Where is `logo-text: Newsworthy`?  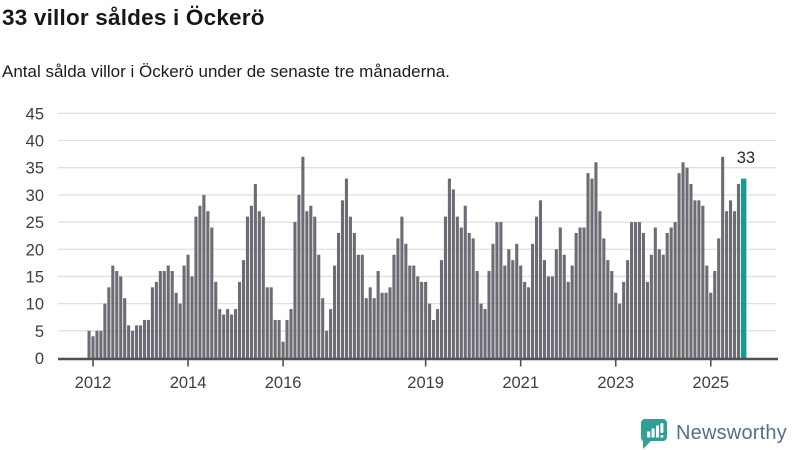 logo-text: Newsworthy is located at coordinates (731, 432).